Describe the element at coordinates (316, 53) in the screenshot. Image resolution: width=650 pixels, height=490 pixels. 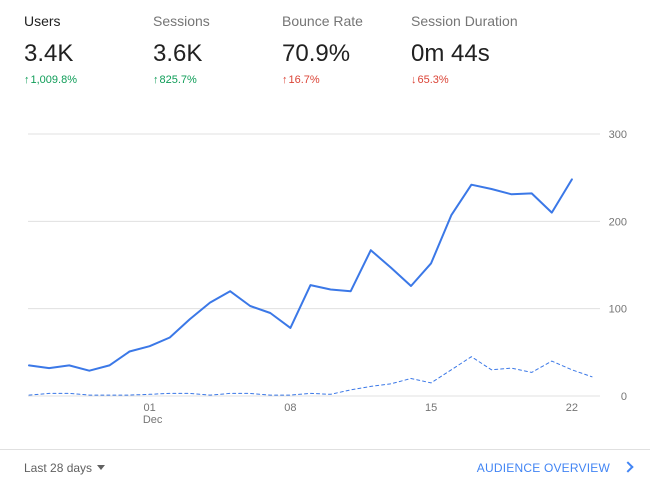
I see `metric-value: 70.9%` at that location.